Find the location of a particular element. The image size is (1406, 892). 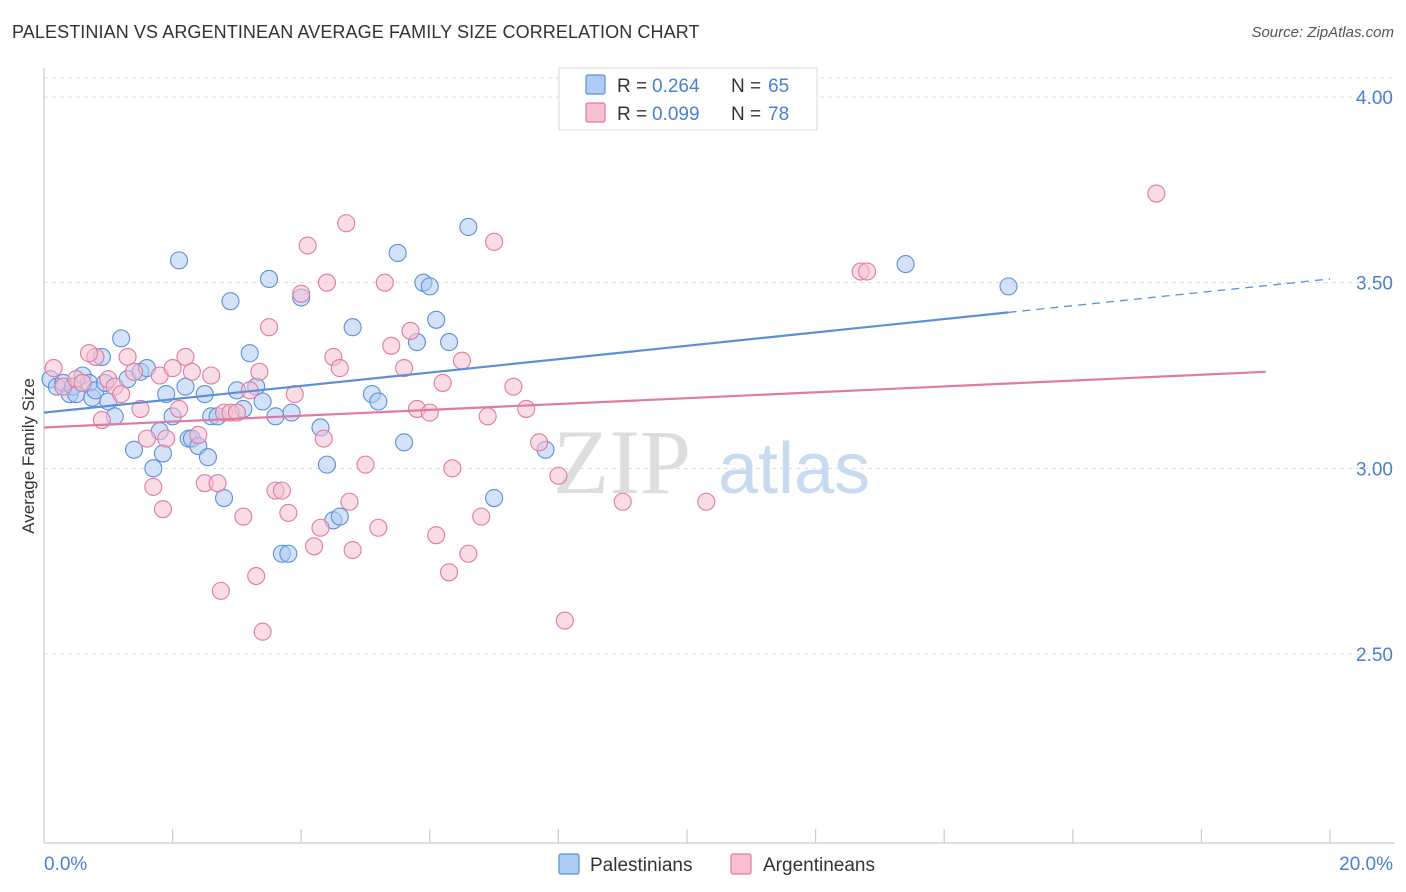

trend-line-palestinians-extension is located at coordinates (1169, 296).